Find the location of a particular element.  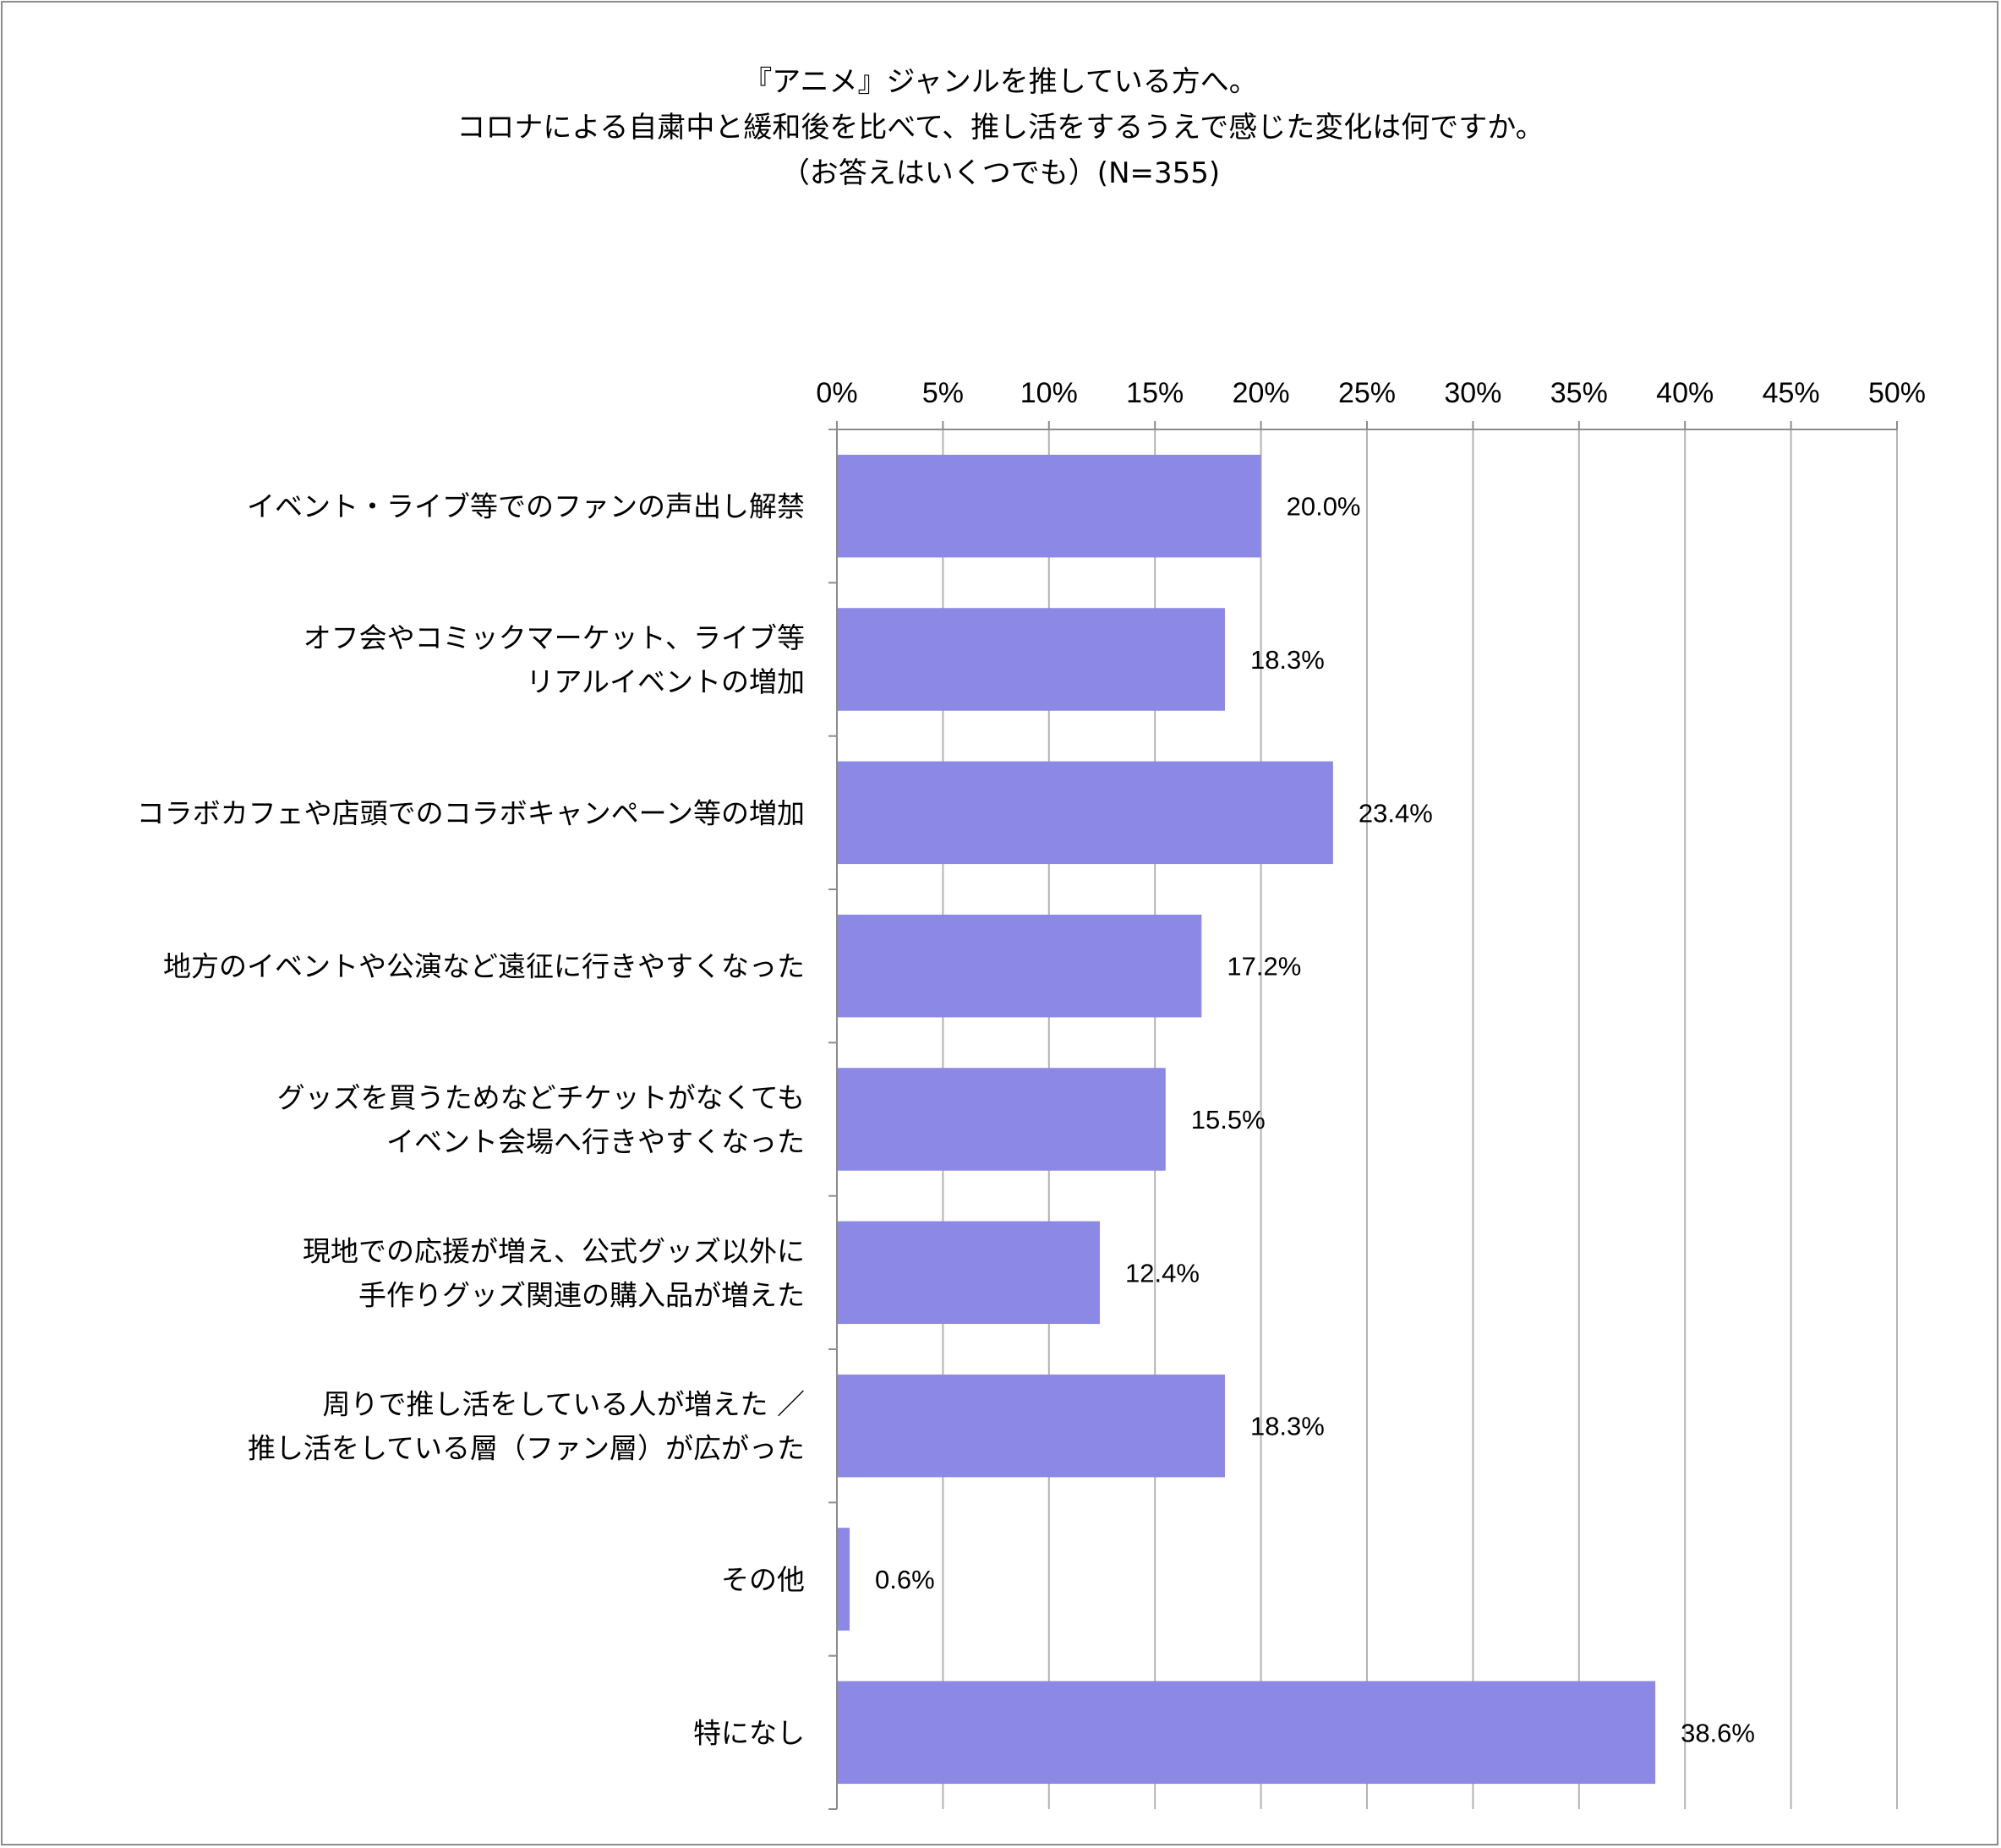

category-label: コラボカフェや店頭でのコラボキャンペーン等の増加 is located at coordinates (471, 812).